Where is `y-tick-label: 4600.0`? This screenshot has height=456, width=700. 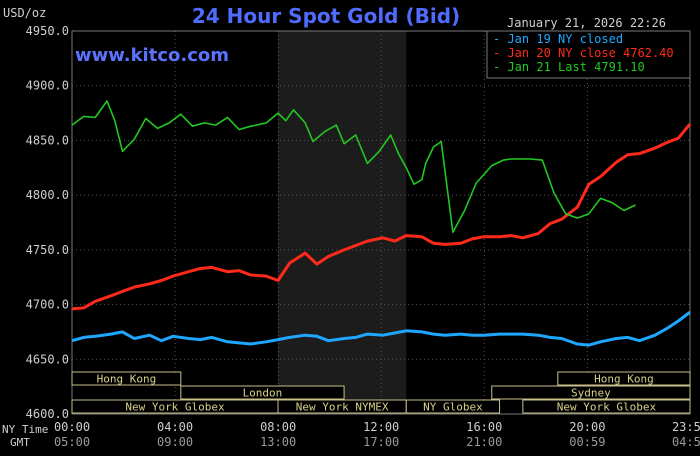
y-tick-label: 4600.0 is located at coordinates (47, 414).